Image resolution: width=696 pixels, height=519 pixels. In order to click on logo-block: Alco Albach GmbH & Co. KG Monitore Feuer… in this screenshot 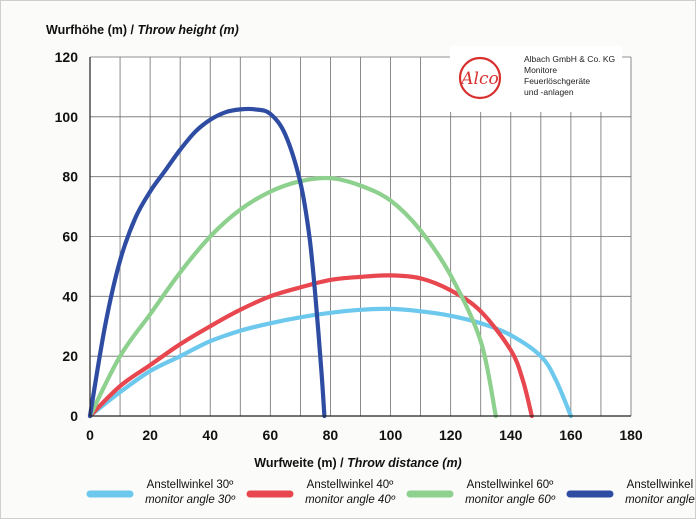, I will do `click(536, 79)`.